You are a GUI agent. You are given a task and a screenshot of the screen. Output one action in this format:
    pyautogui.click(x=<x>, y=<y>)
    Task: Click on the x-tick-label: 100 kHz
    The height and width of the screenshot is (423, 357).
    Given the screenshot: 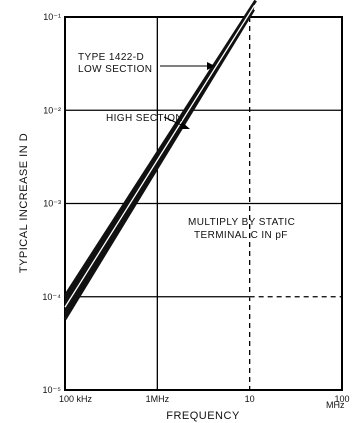 What is the action you would take?
    pyautogui.click(x=76, y=399)
    